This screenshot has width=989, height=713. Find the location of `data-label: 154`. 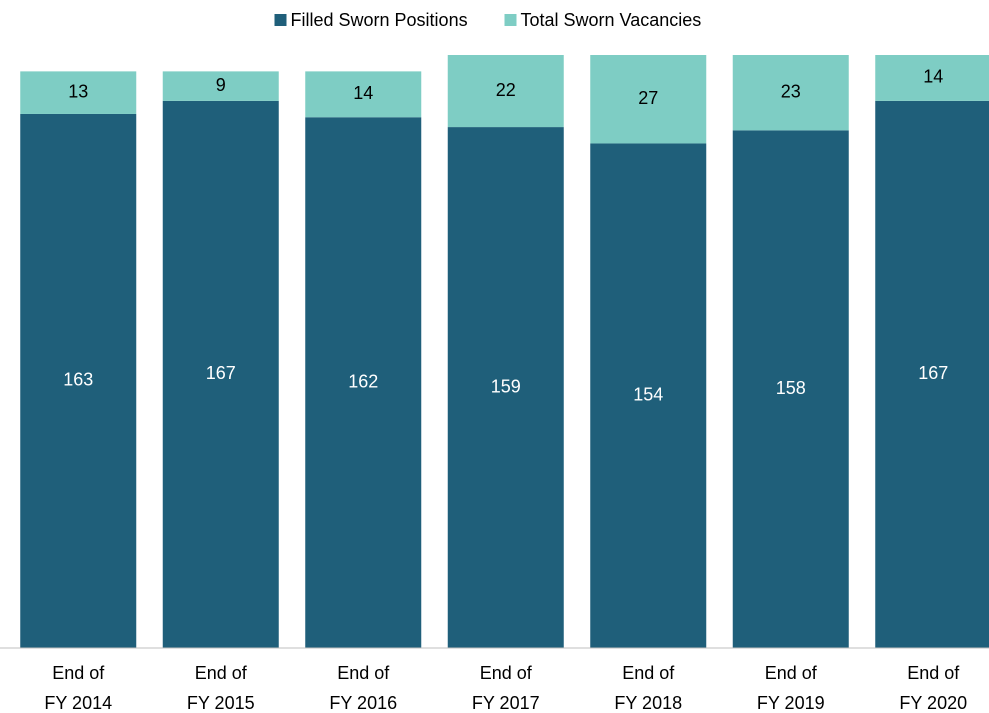

data-label: 154 is located at coordinates (648, 394).